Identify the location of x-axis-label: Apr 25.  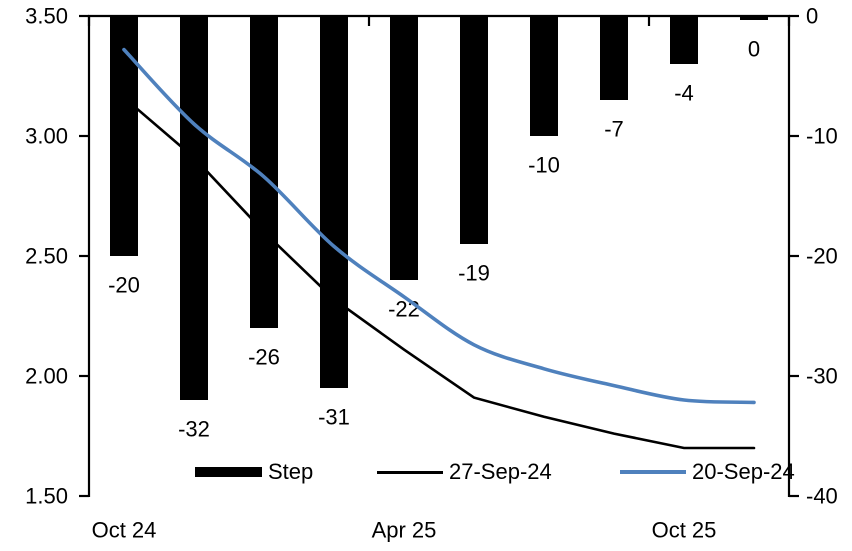
(404, 530).